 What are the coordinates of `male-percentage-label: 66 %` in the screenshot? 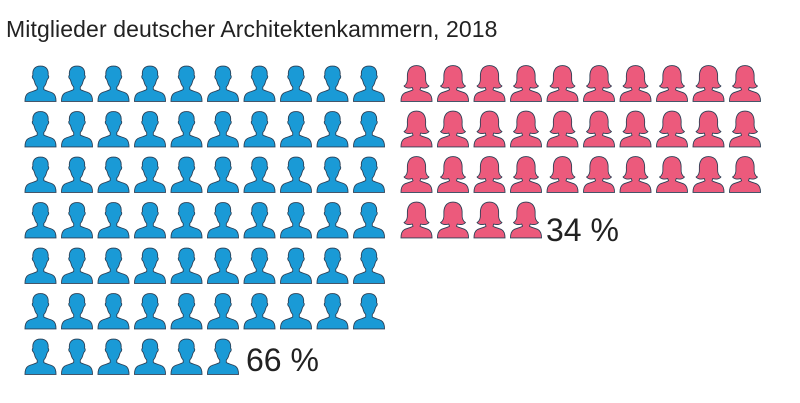 It's located at (282, 360).